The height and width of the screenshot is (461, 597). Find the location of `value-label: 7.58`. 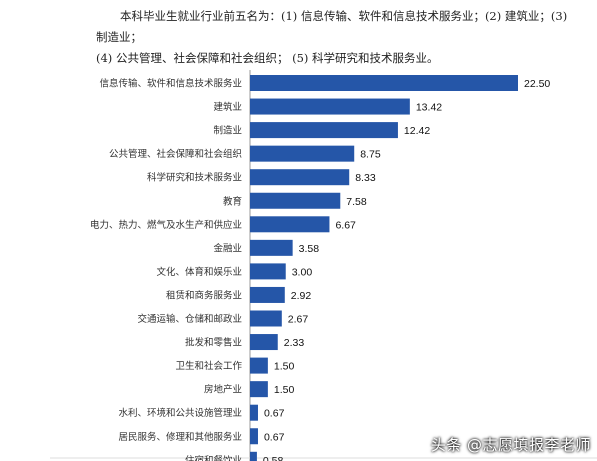

value-label: 7.58 is located at coordinates (356, 202).